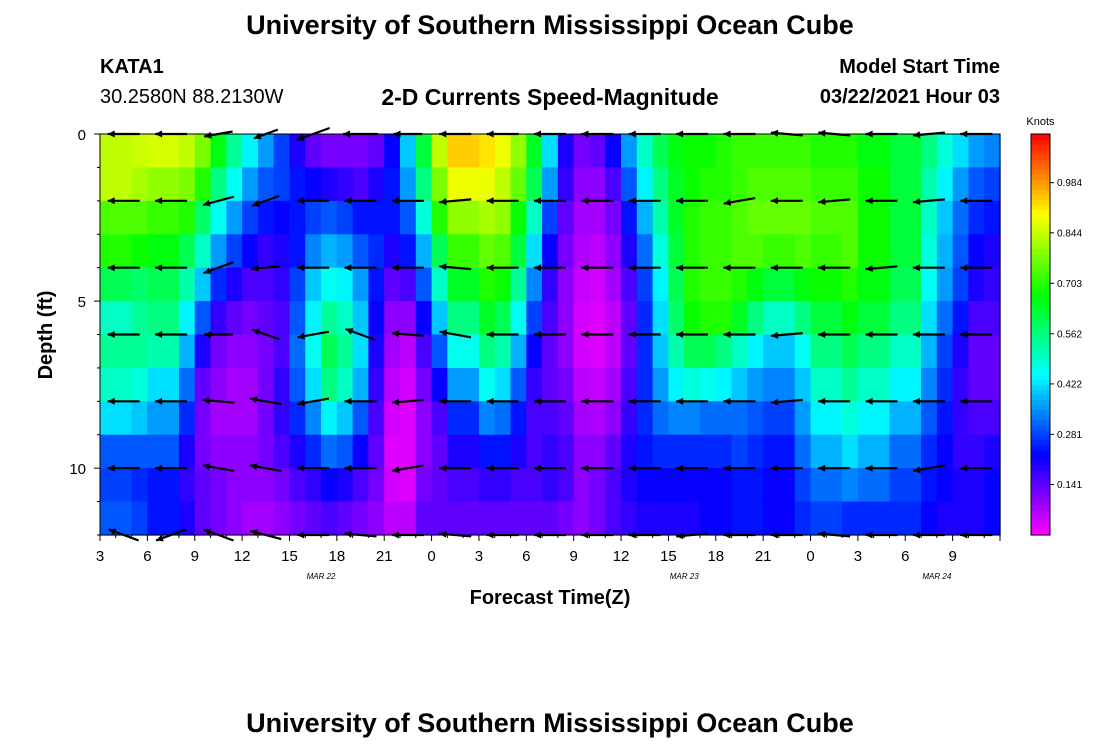 The height and width of the screenshot is (750, 1100). I want to click on x-axis-label: Forecast Time(Z), so click(550, 598).